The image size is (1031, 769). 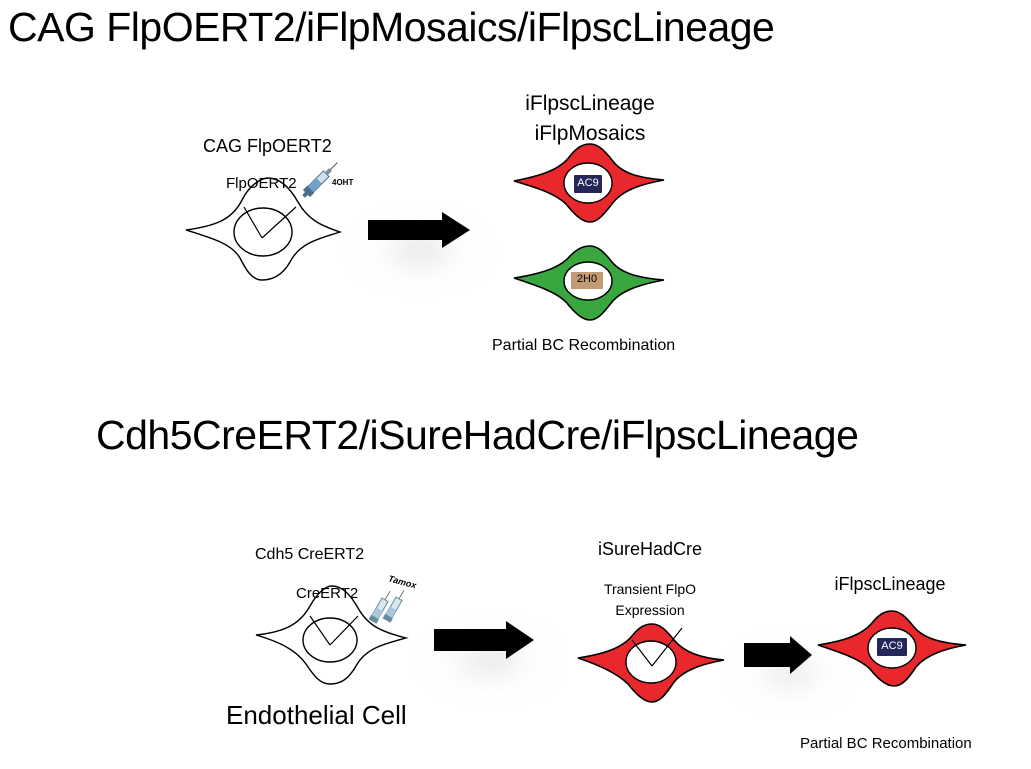 I want to click on red-cell-final, so click(x=892, y=648).